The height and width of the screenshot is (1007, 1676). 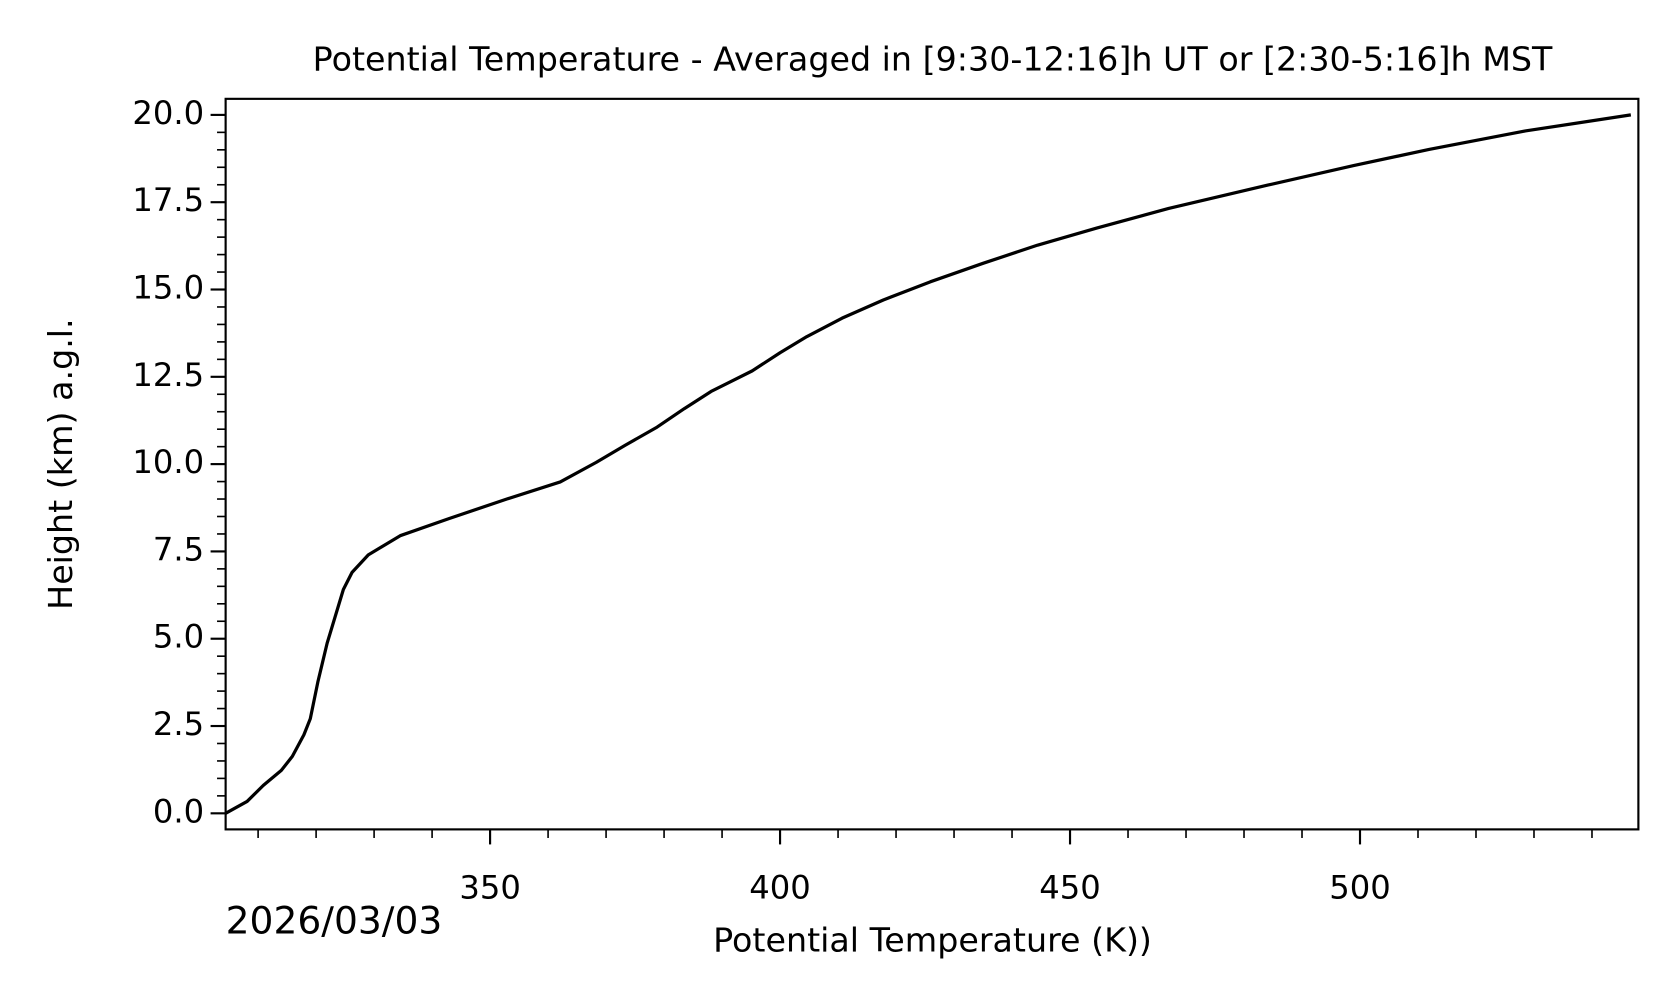 What do you see at coordinates (168, 375) in the screenshot?
I see `y-tick-label: 12.5` at bounding box center [168, 375].